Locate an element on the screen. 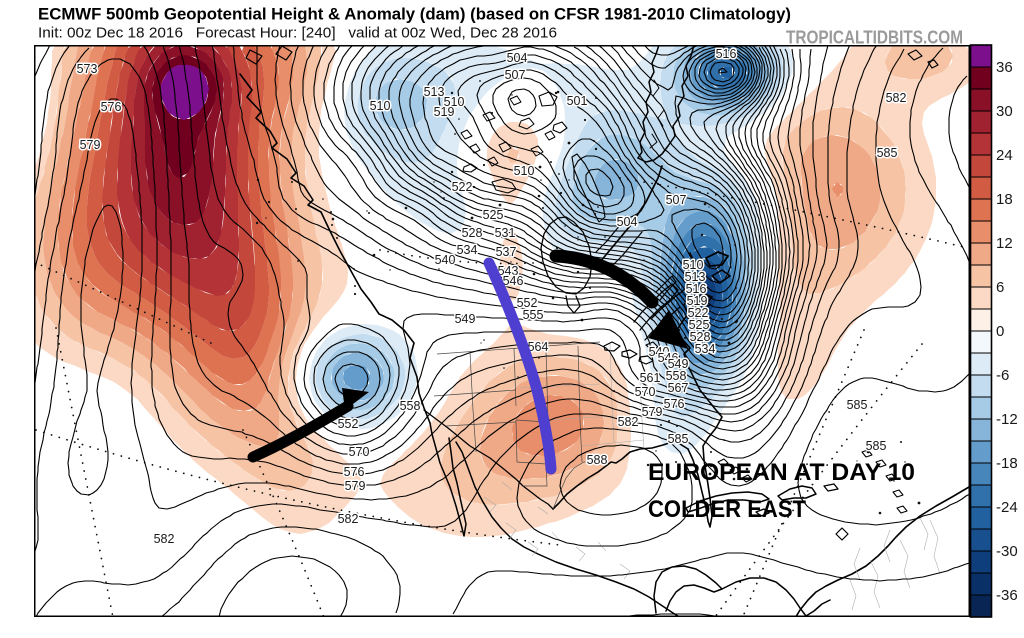  svg-text: 6 is located at coordinates (1000, 287).